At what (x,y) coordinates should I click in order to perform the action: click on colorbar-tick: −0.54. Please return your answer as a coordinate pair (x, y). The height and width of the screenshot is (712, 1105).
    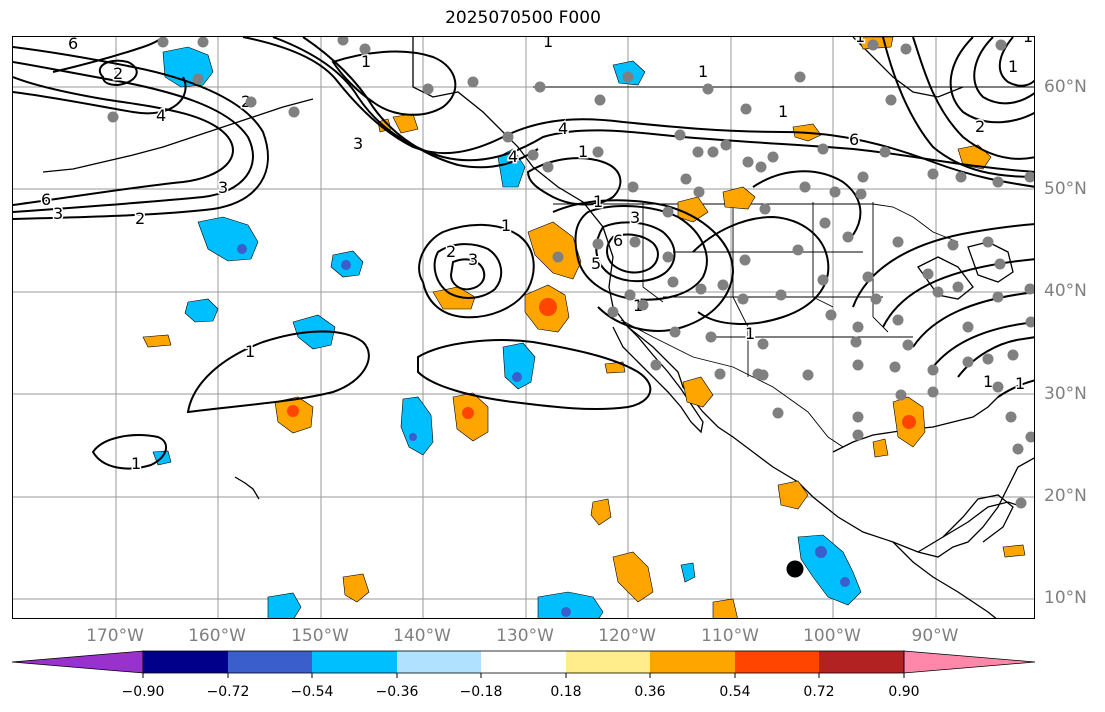
    Looking at the image, I should click on (312, 692).